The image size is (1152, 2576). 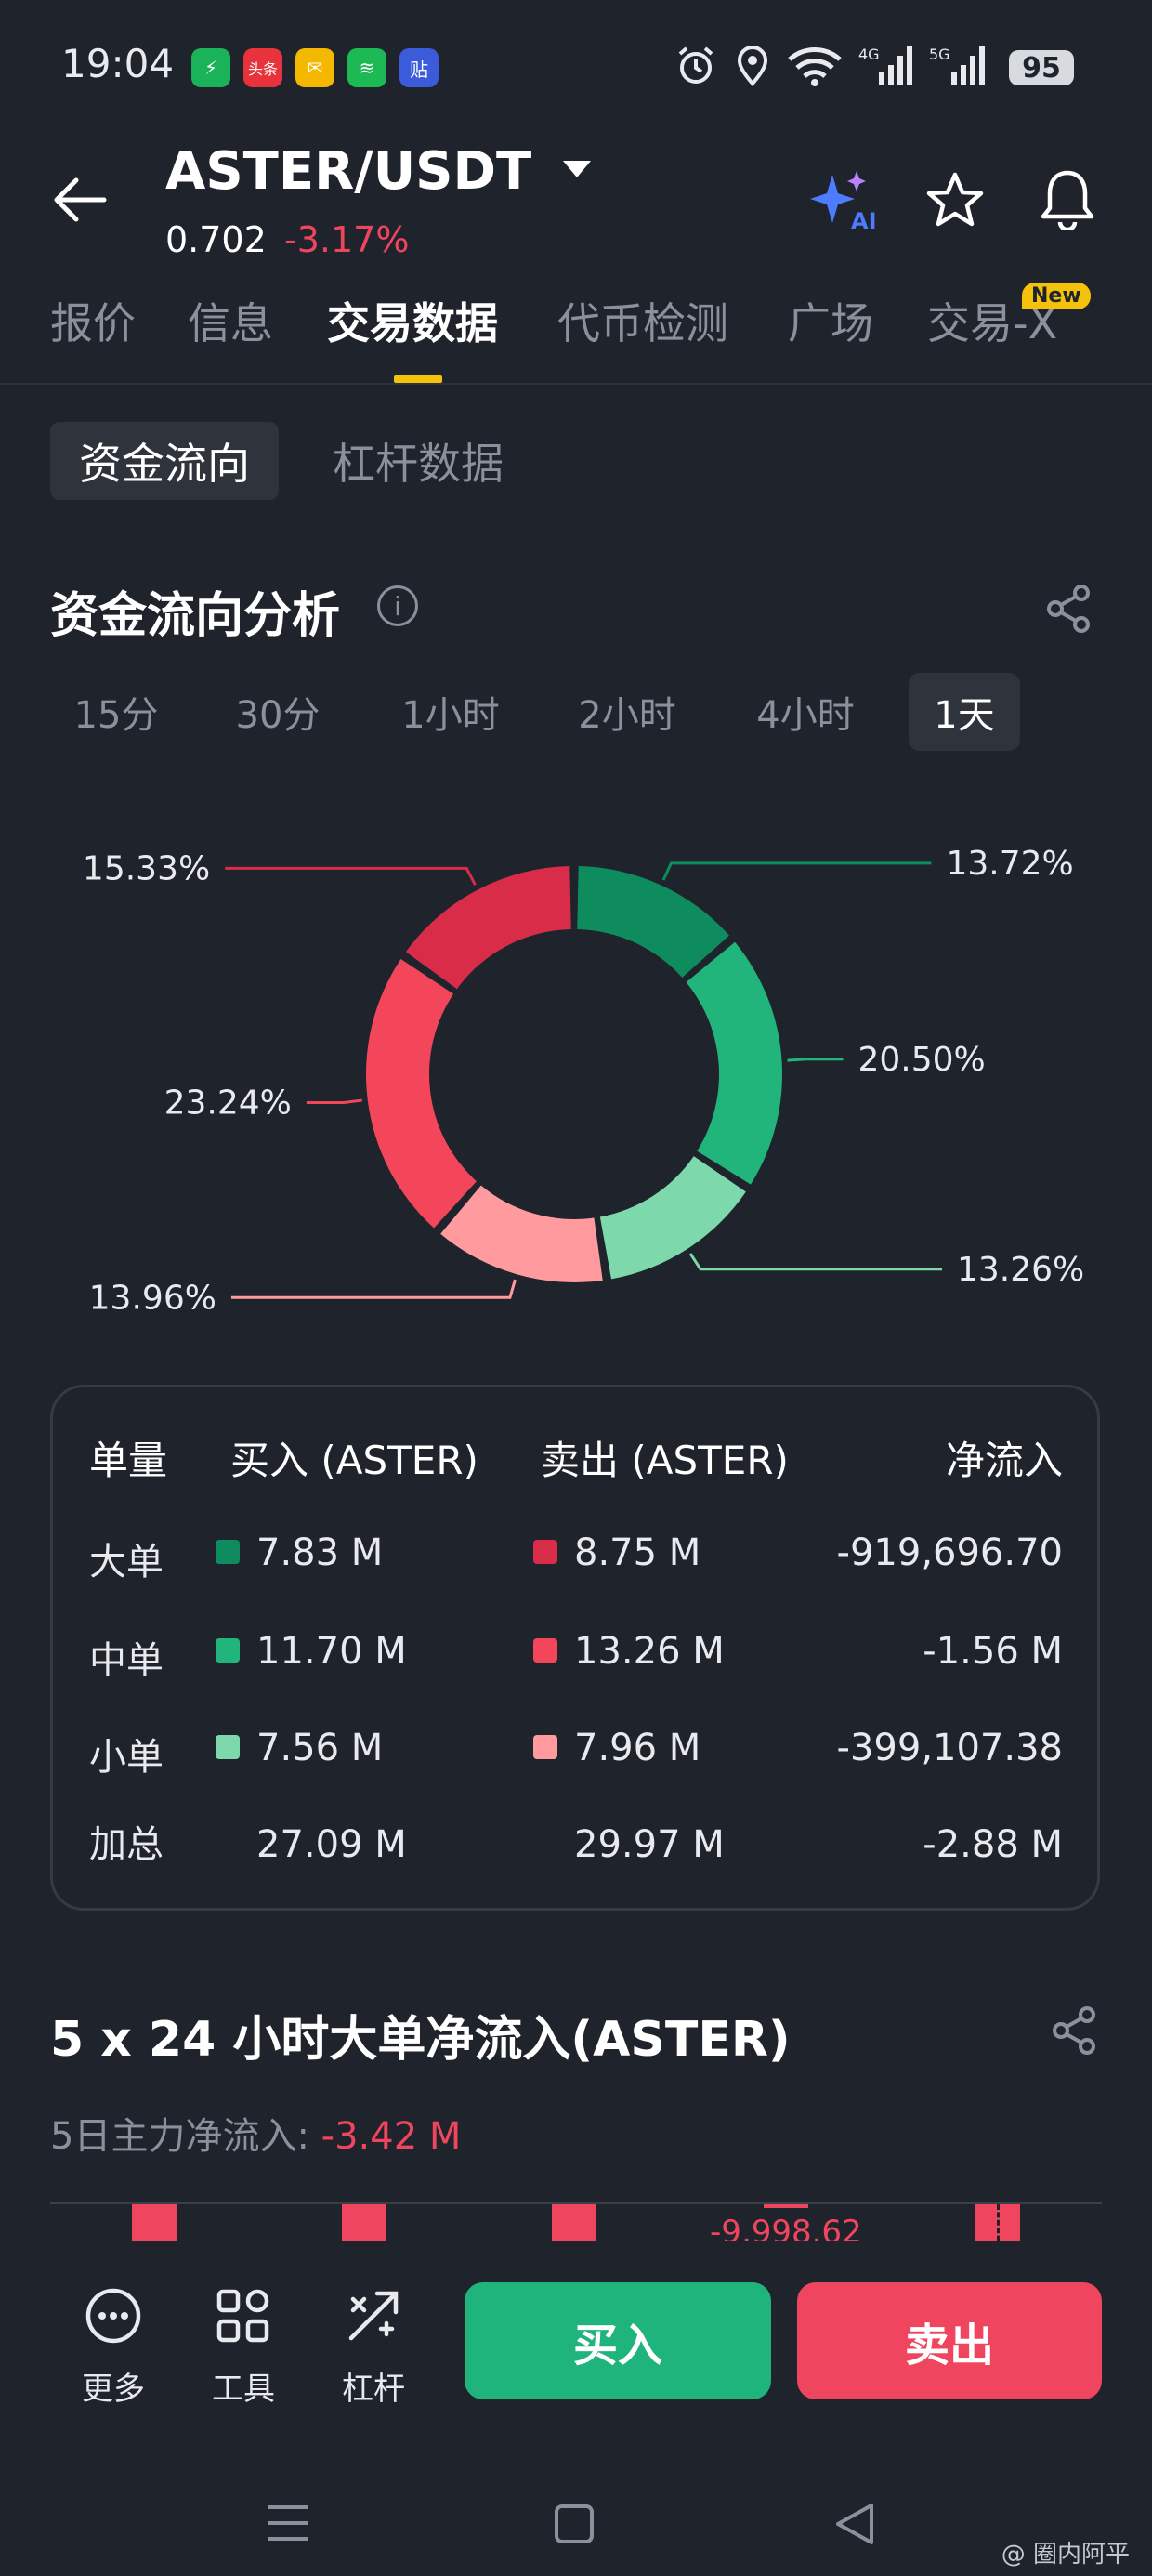 What do you see at coordinates (331, 1651) in the screenshot?
I see `medium-buy-value: 11.70 M` at bounding box center [331, 1651].